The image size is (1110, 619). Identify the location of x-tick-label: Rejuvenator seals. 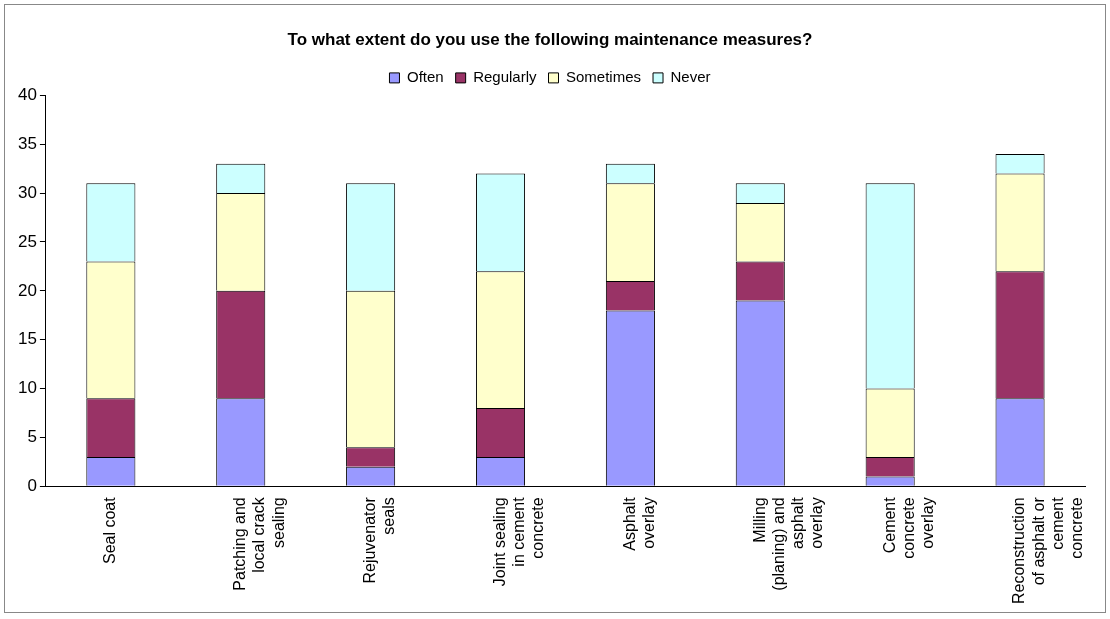
(379, 540).